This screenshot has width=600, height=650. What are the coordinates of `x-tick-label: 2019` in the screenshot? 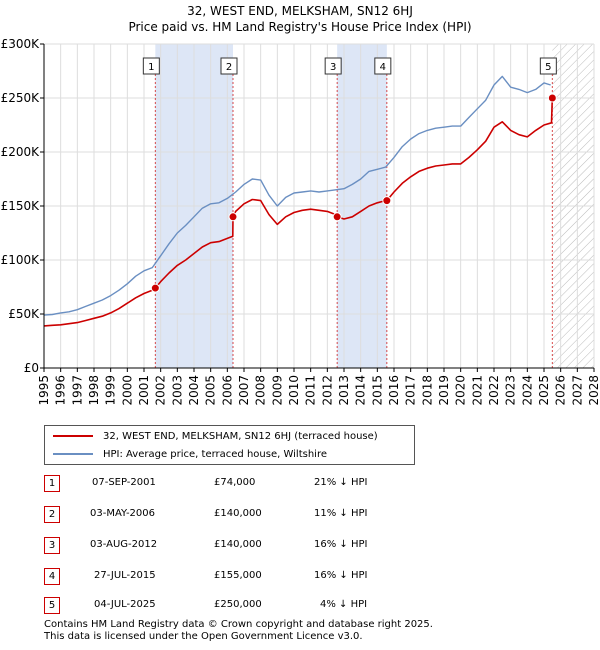 It's located at (444, 390).